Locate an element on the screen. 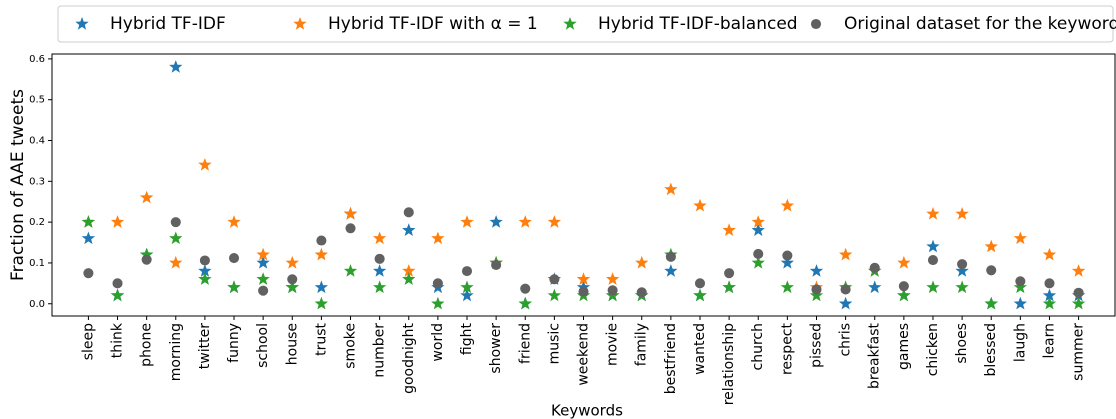 Image resolution: width=1116 pixels, height=419 pixels. x-tick-label: games is located at coordinates (904, 346).